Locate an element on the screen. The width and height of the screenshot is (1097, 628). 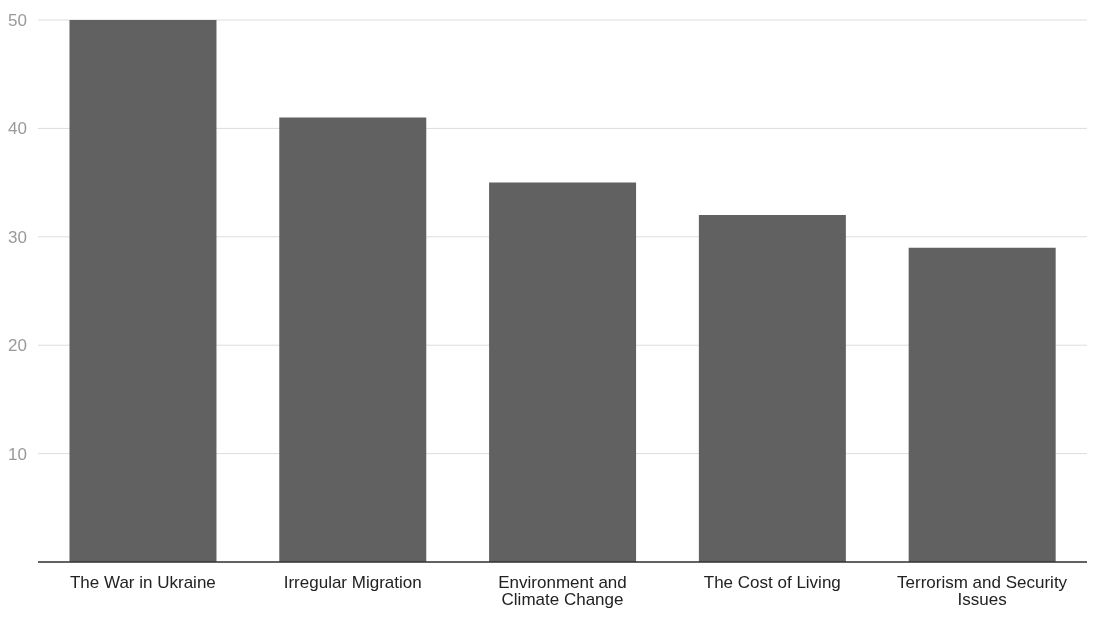
x-tick-label: Terrorism and Security Issues is located at coordinates (982, 591).